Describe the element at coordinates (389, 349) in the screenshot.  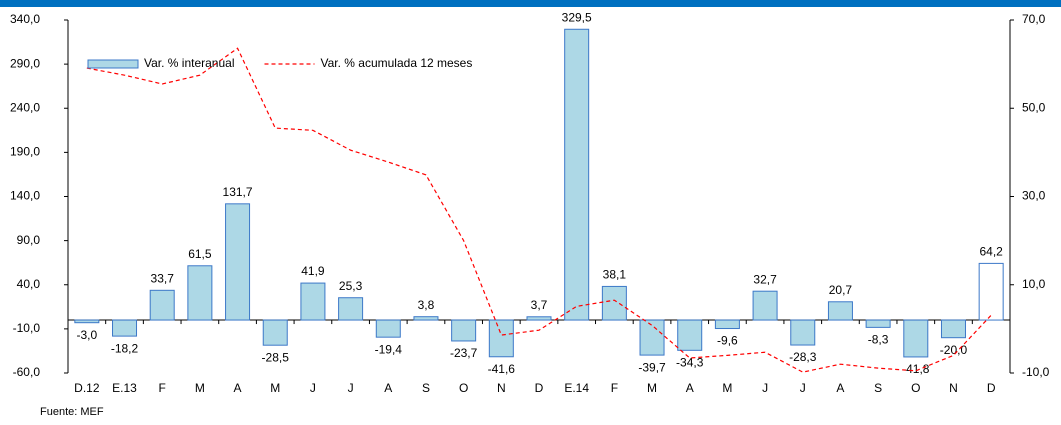
I see `value-label: -19,4` at that location.